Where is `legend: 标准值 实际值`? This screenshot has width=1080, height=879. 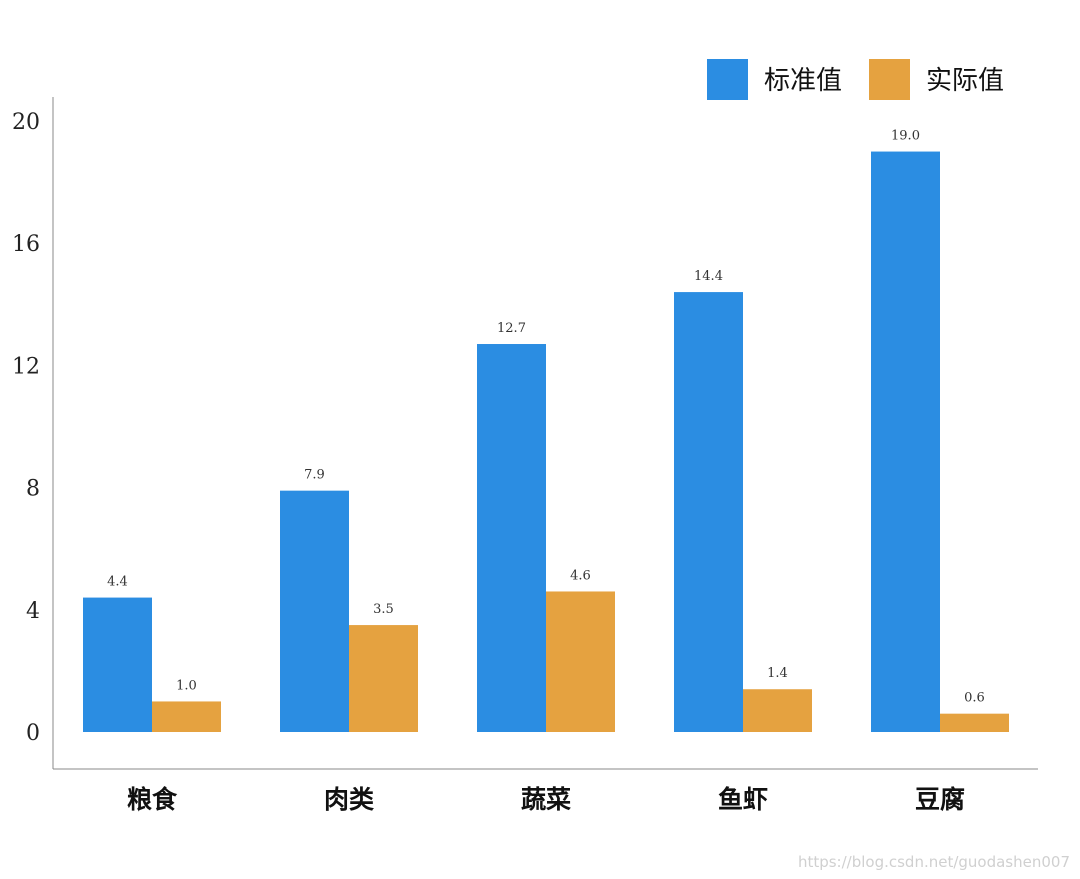
legend: 标准值 实际值 is located at coordinates (855, 79).